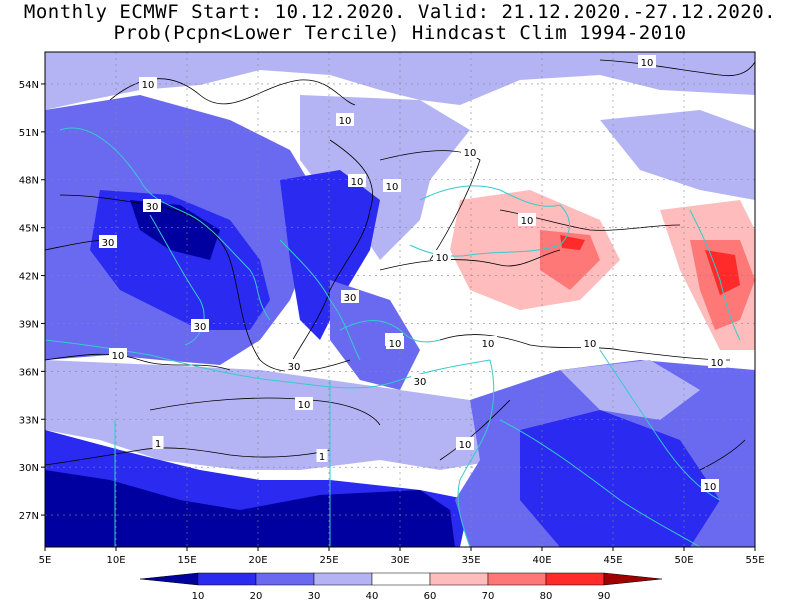  I want to click on legend-label: 90, so click(604, 595).